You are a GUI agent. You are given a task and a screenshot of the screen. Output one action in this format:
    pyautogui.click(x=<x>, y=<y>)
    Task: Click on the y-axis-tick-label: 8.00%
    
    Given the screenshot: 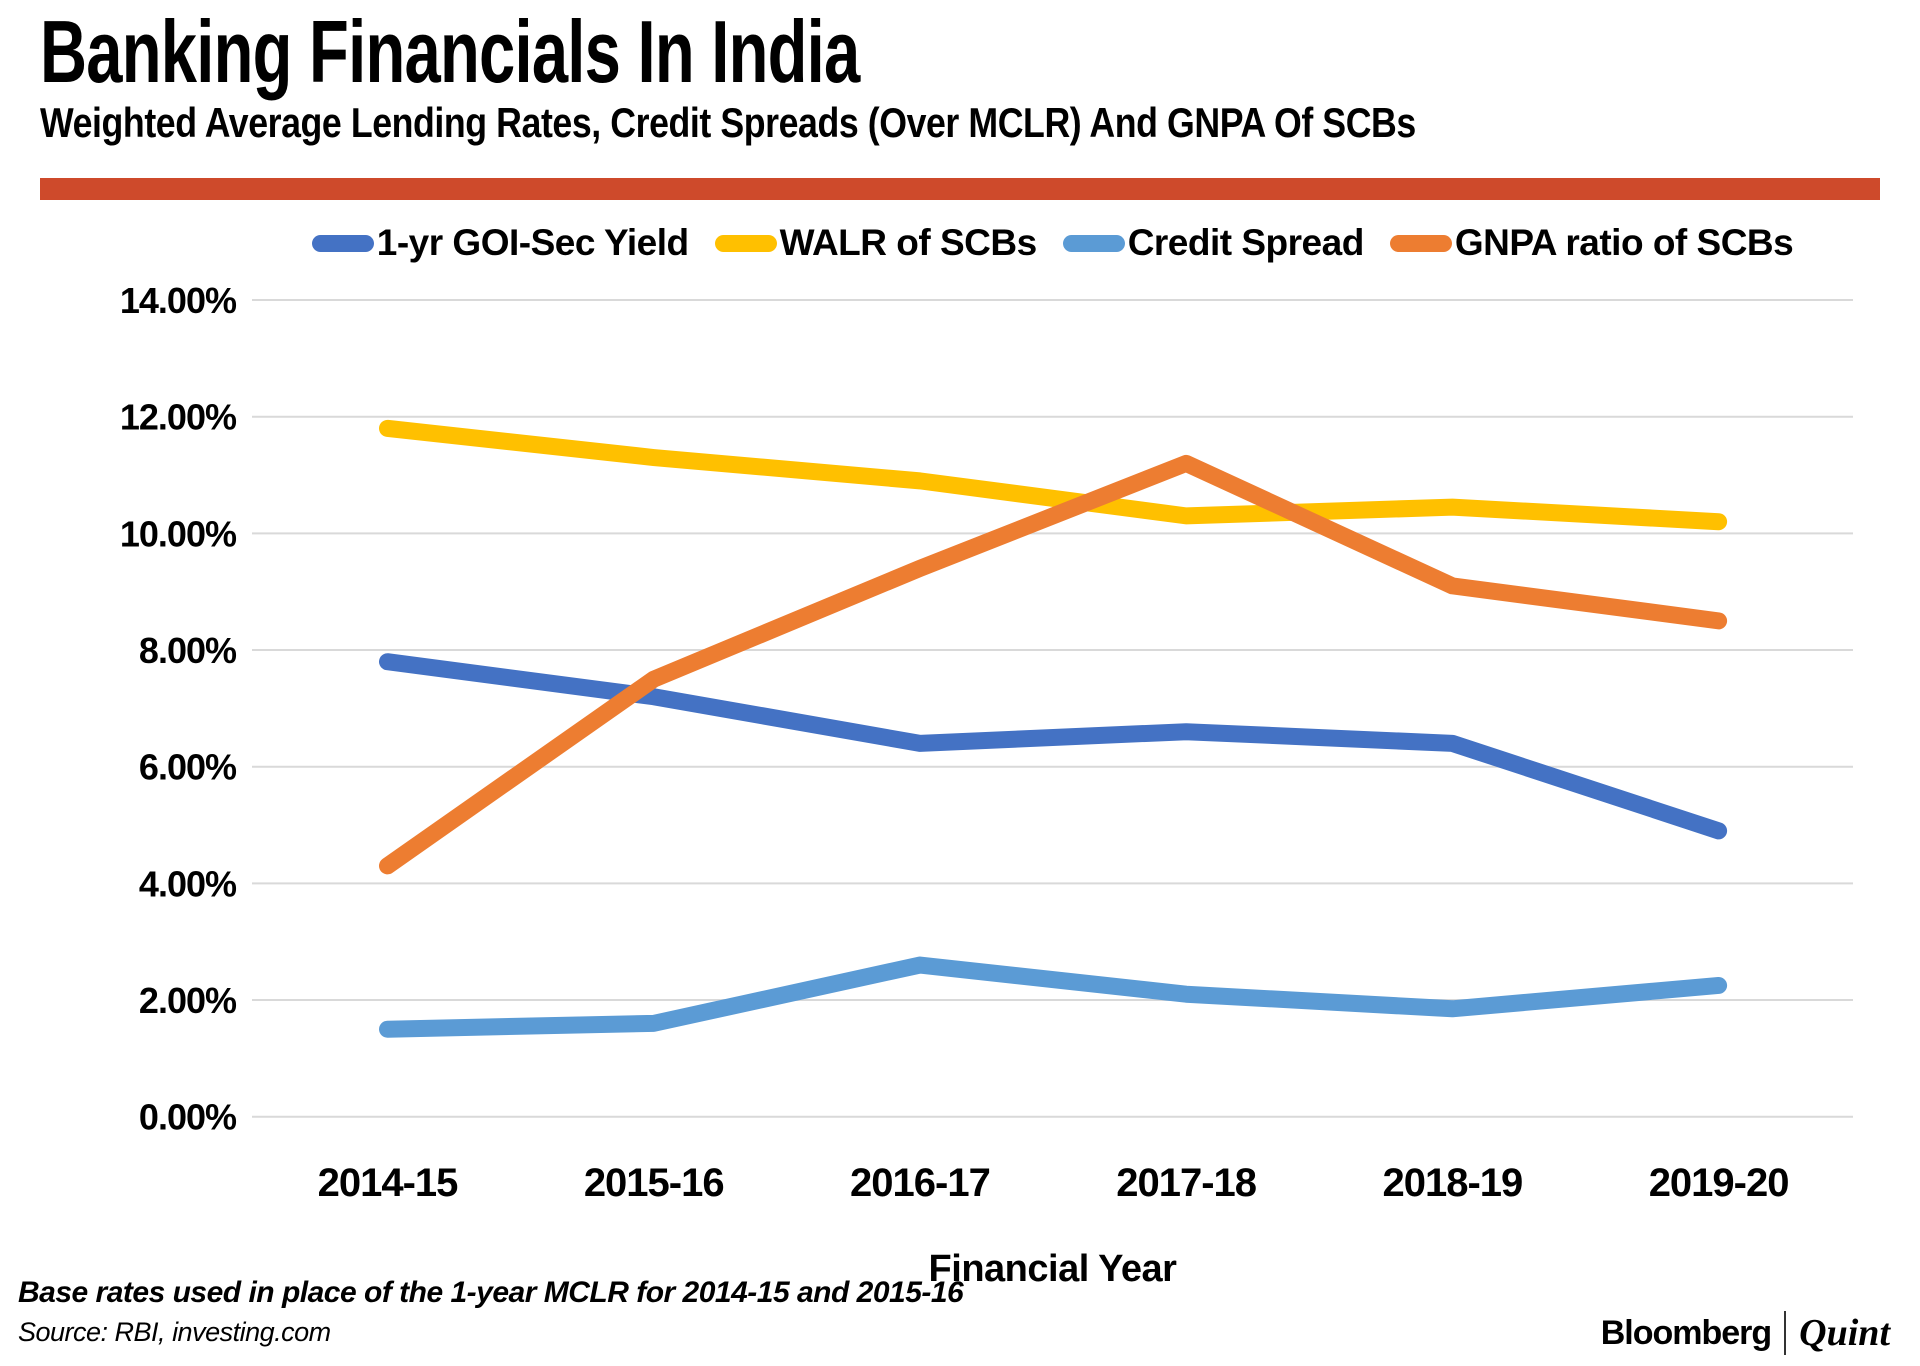 What is the action you would take?
    pyautogui.click(x=188, y=650)
    